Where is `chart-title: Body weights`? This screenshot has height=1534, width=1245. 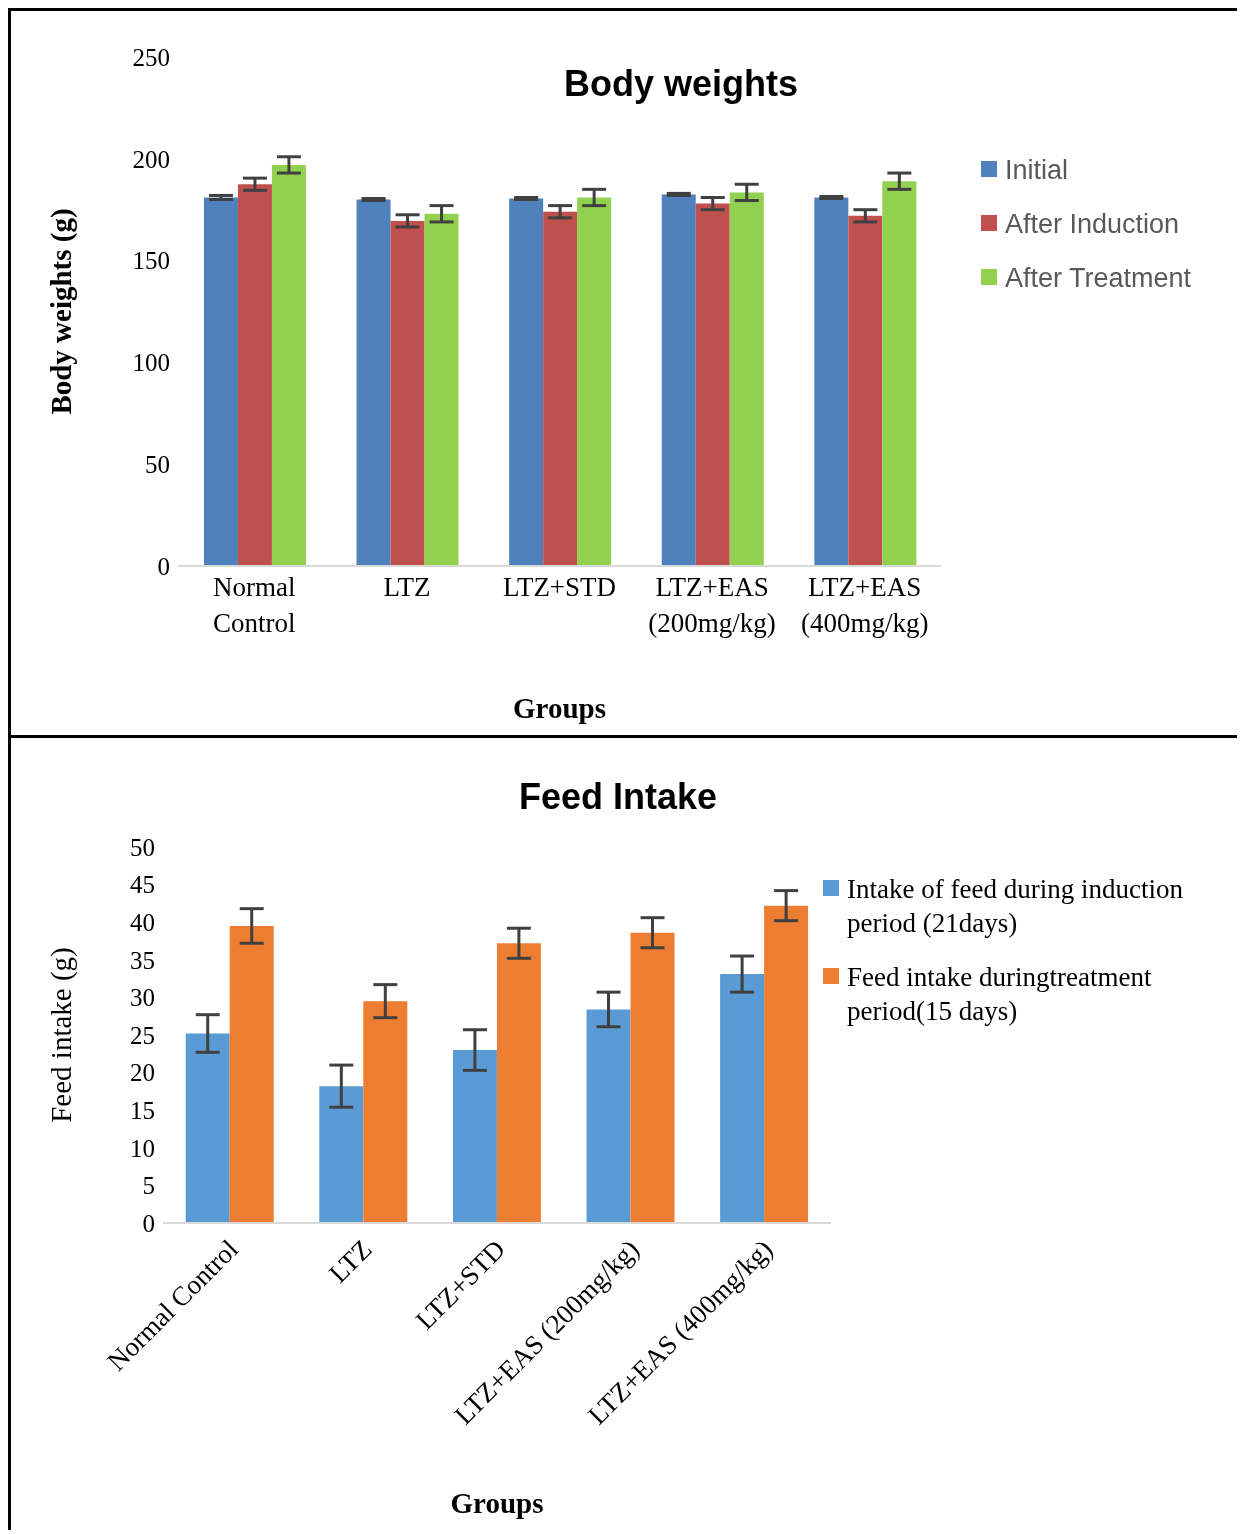
chart-title: Body weights is located at coordinates (681, 84).